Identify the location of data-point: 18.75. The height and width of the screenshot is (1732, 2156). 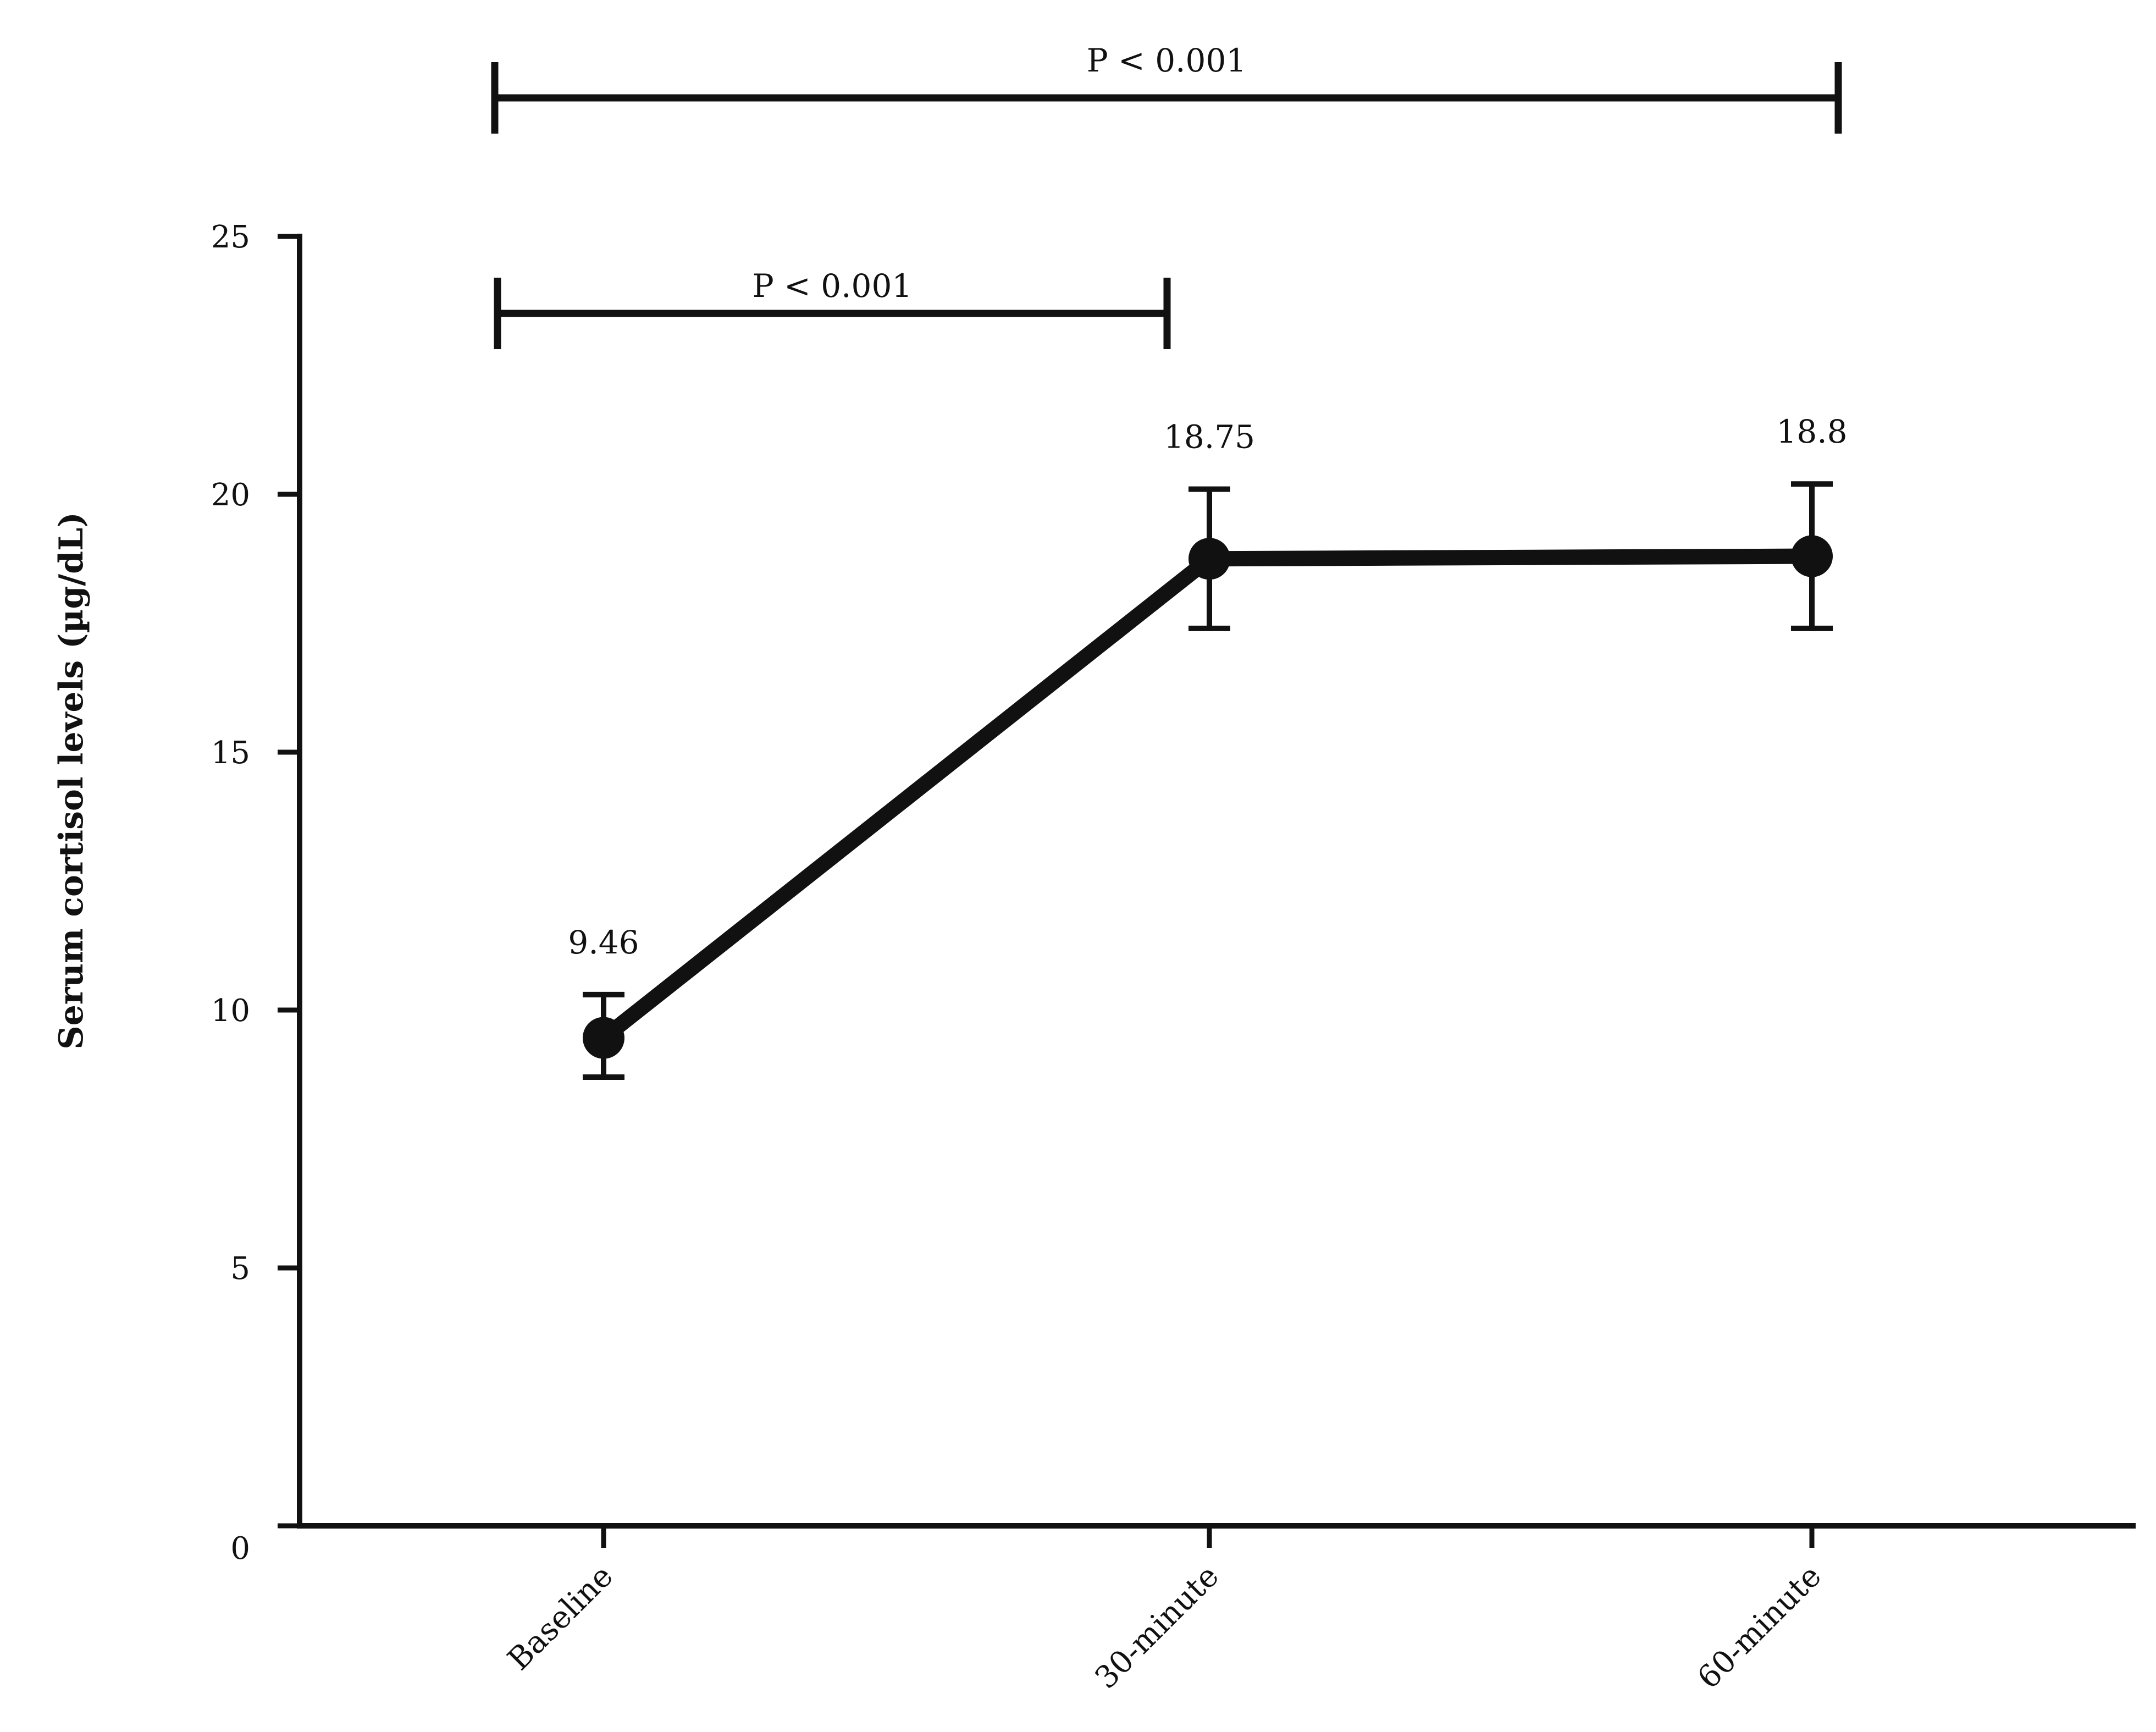
(1209, 524).